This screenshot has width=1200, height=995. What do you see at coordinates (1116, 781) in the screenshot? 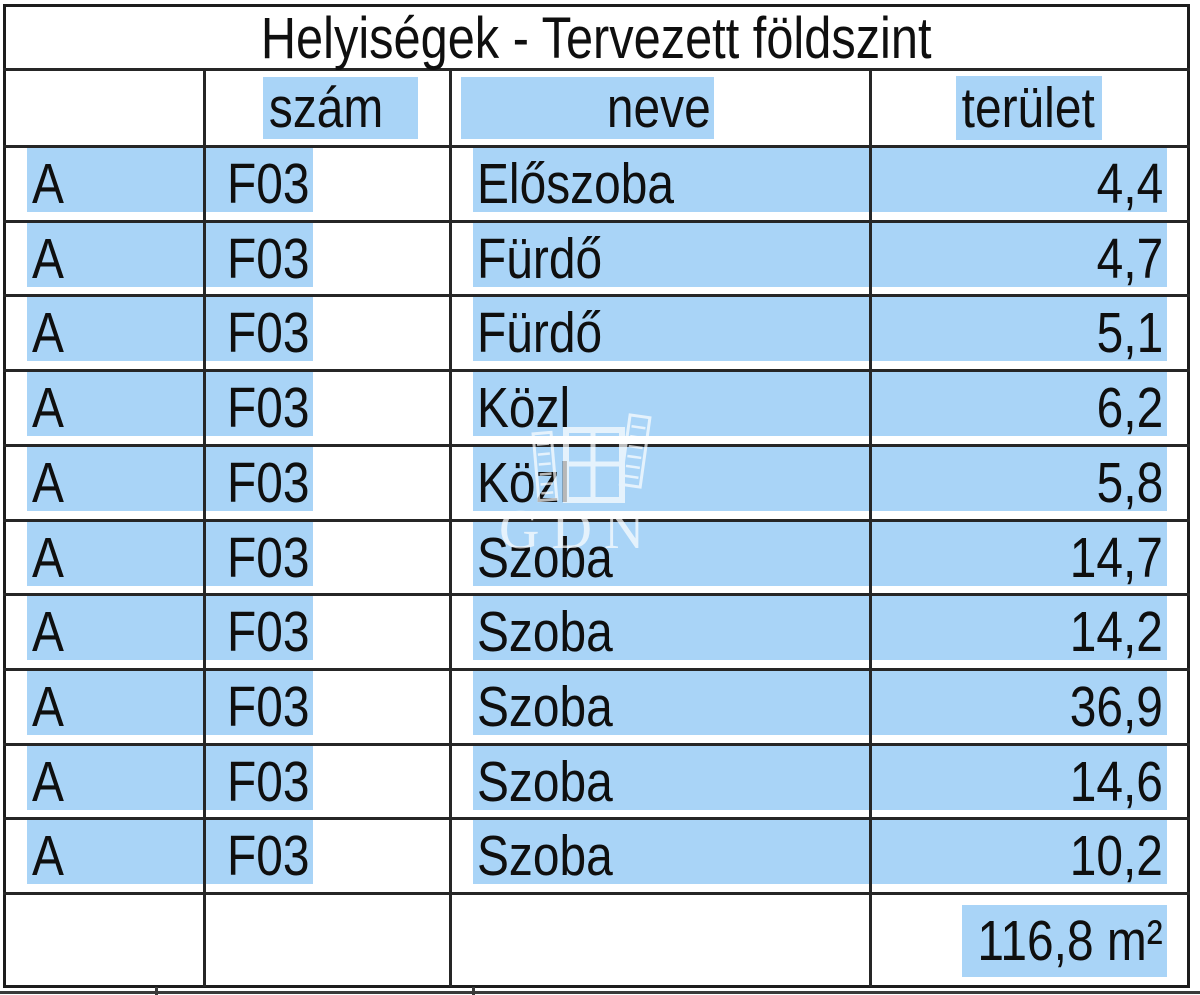
I see `cell-terulet-text: 14,6` at bounding box center [1116, 781].